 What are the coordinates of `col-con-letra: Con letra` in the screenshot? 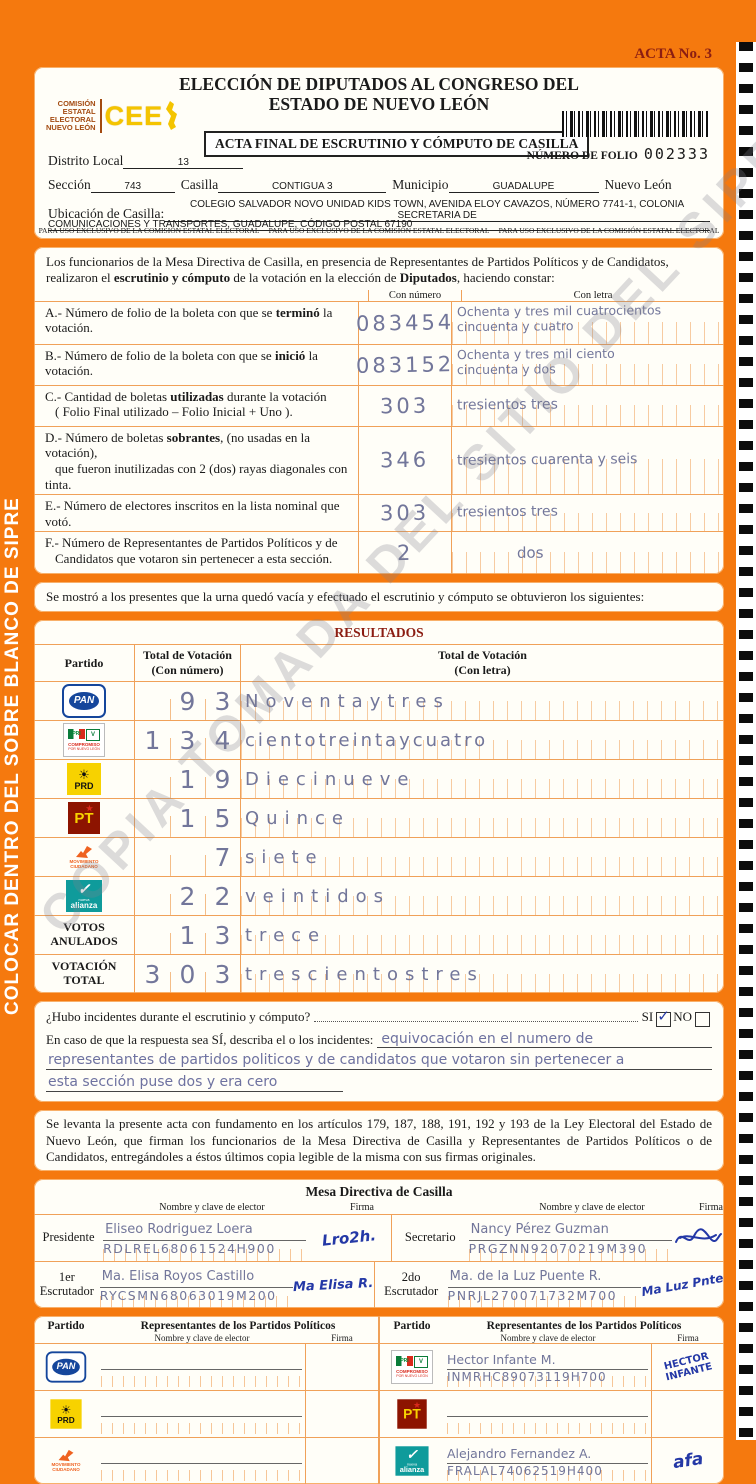 It's located at (592, 295).